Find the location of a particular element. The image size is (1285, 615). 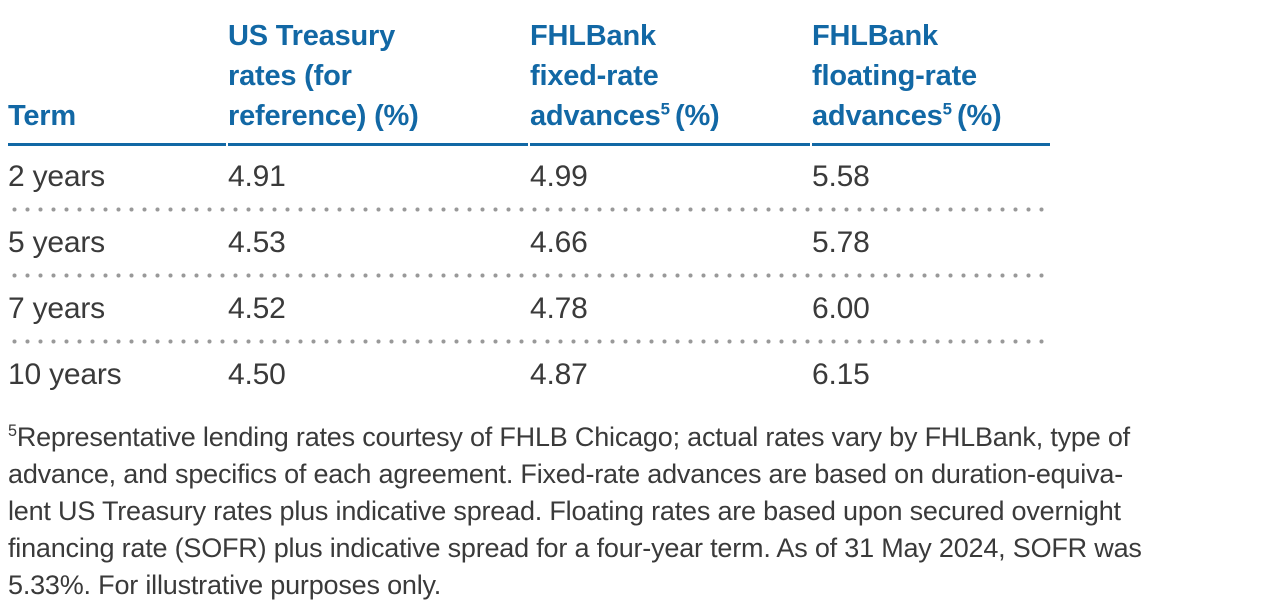

cell-term: 5 years is located at coordinates (56, 242).